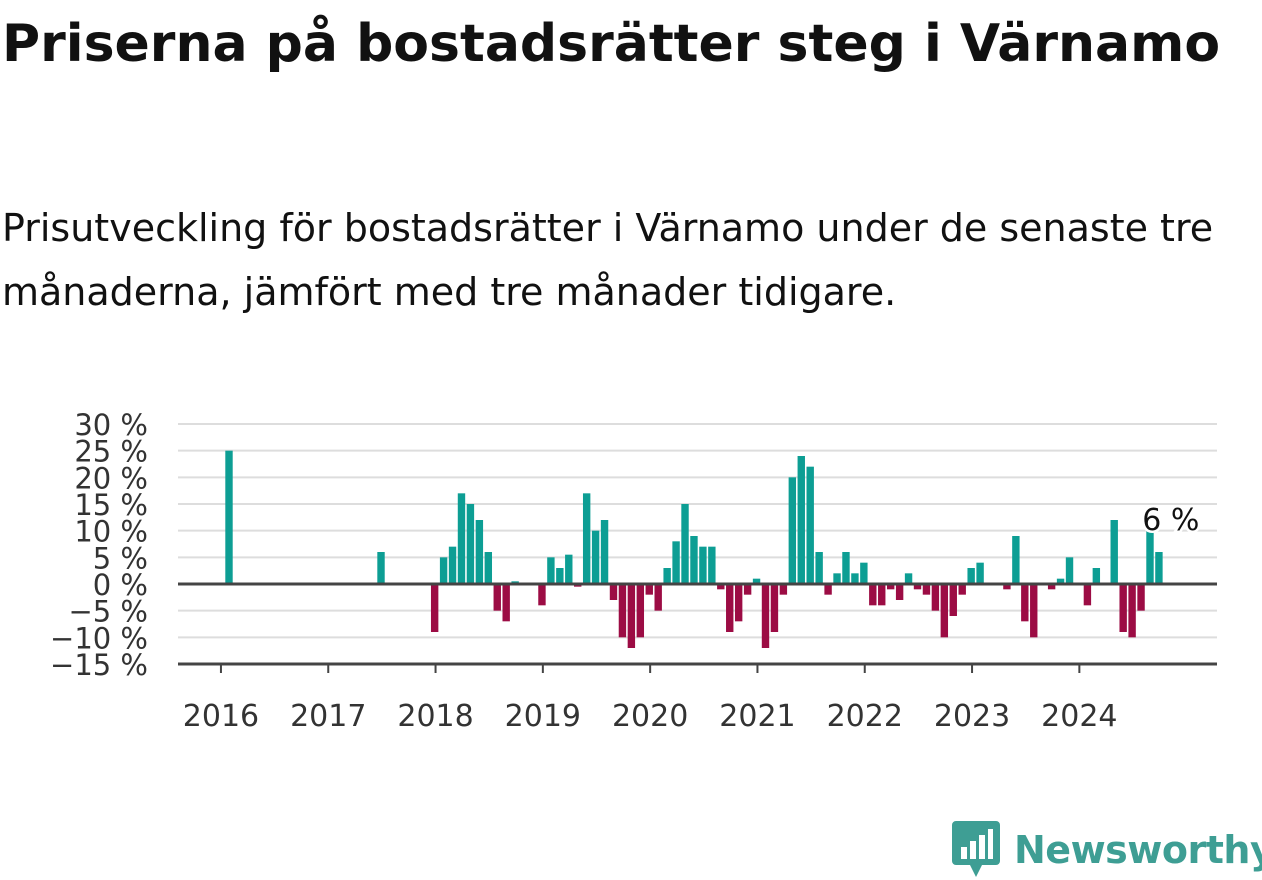  I want to click on y-tick-label: 5 %, so click(120, 558).